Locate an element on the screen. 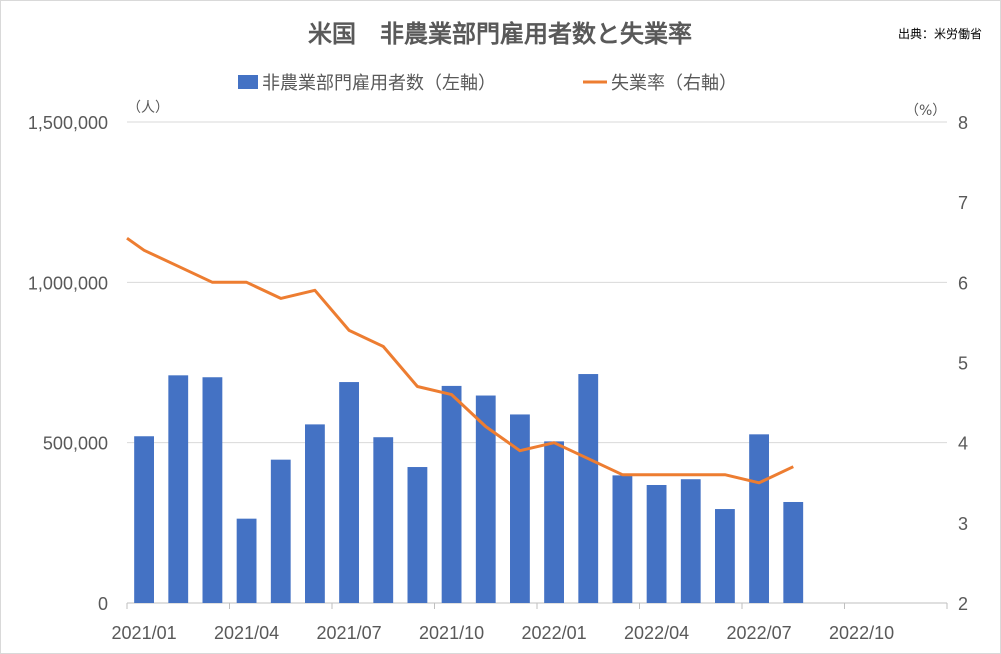 The width and height of the screenshot is (1001, 654). x-tick-label: 2021/10 is located at coordinates (451, 633).